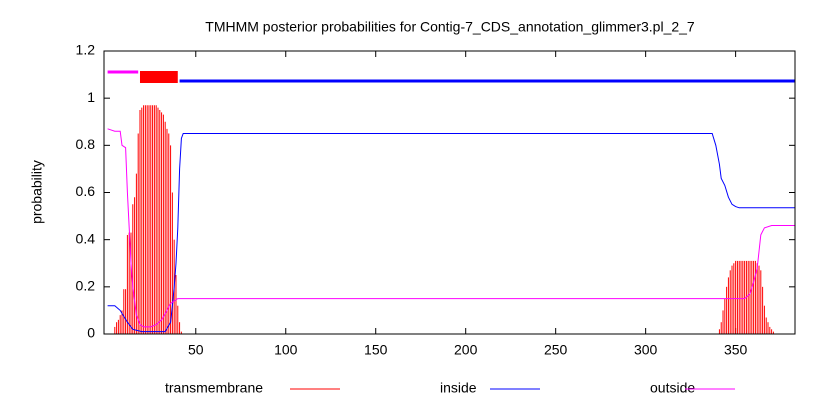  Describe the element at coordinates (86, 144) in the screenshot. I see `y-tick-label: 0.8` at that location.